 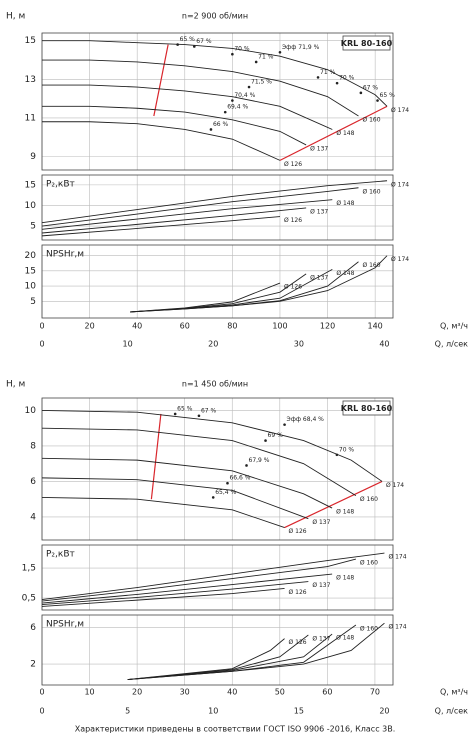 I want to click on model-box, so click(x=366, y=408).